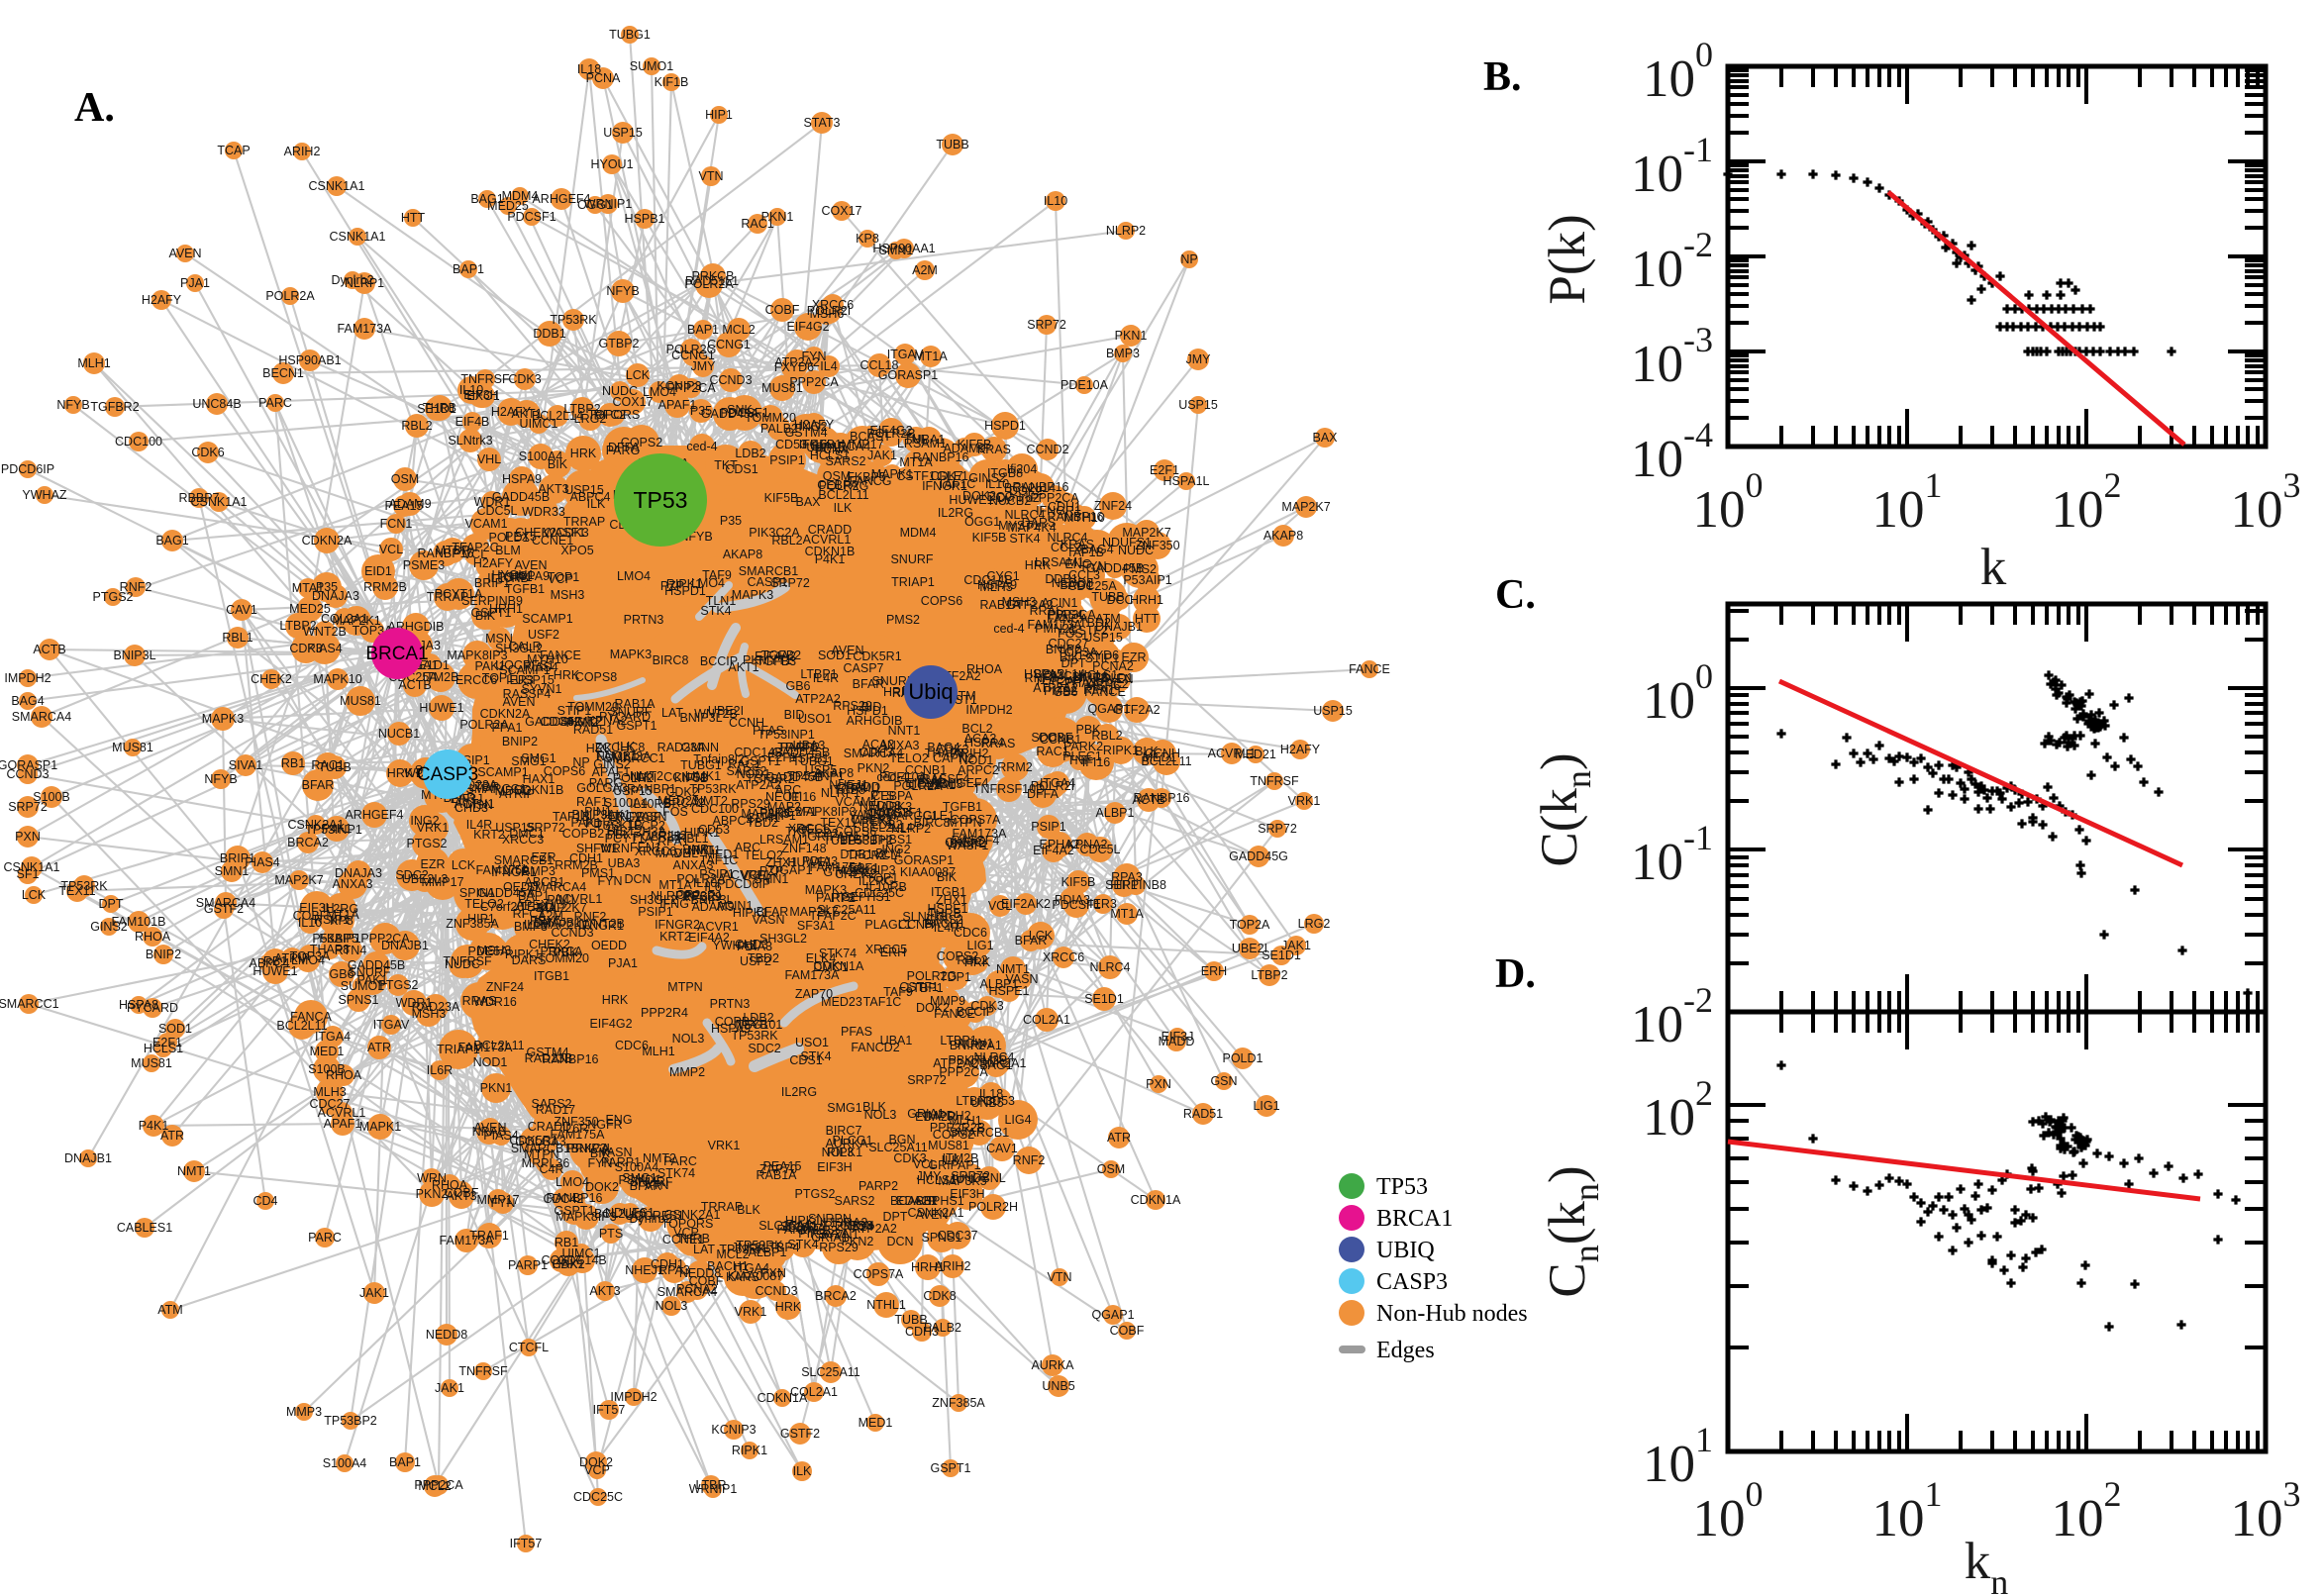 This screenshot has height=1596, width=2323. I want to click on svg-text: PDCD6IP, so click(27, 469).